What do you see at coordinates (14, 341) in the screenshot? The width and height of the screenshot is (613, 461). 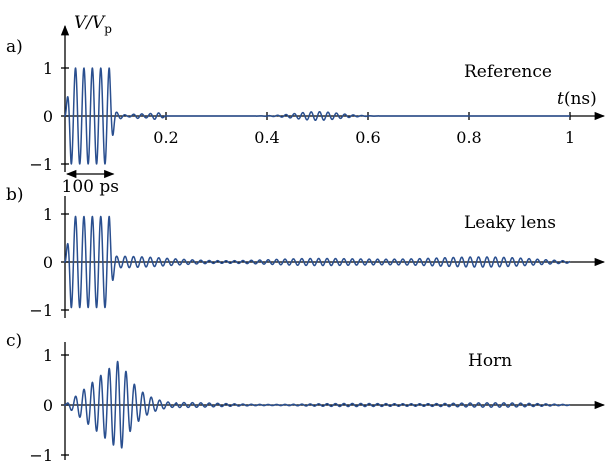 I see `panel-c-label: c)` at bounding box center [14, 341].